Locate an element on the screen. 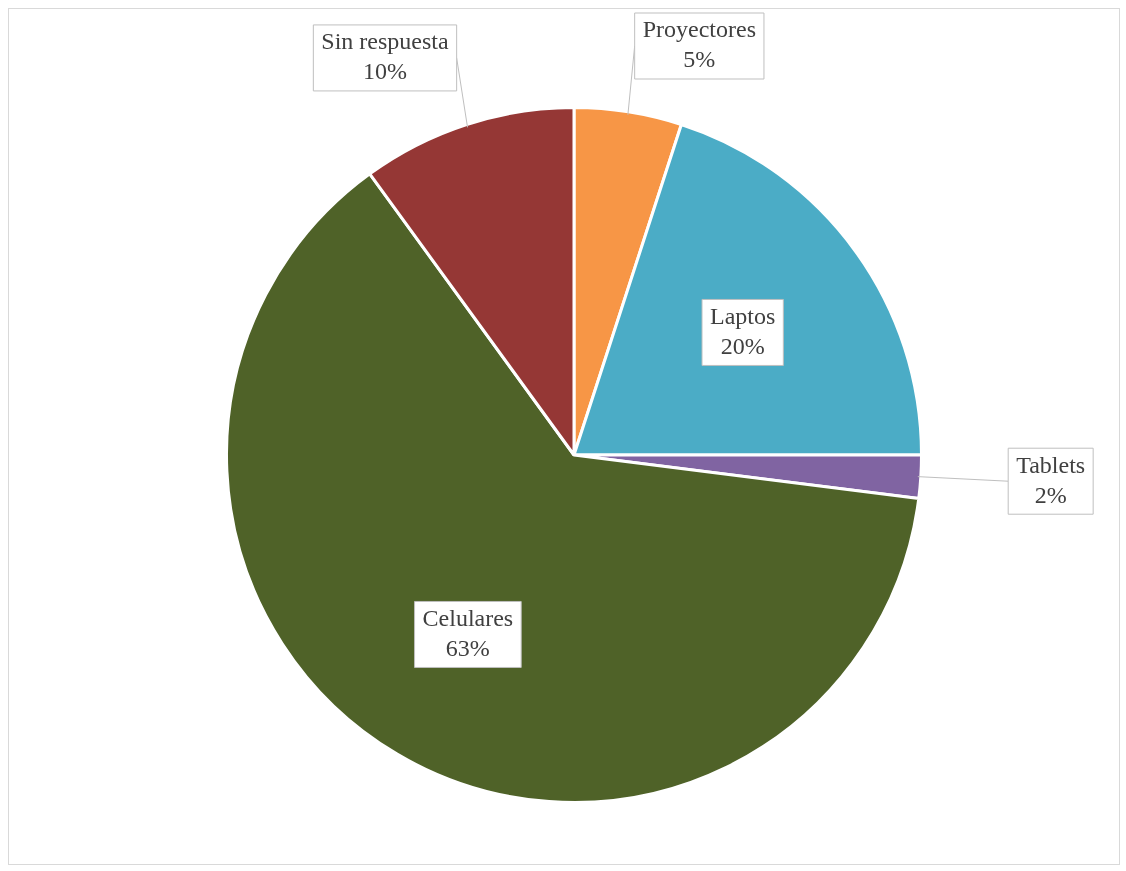 This screenshot has width=1126, height=871. data-label: 5% is located at coordinates (699, 59).